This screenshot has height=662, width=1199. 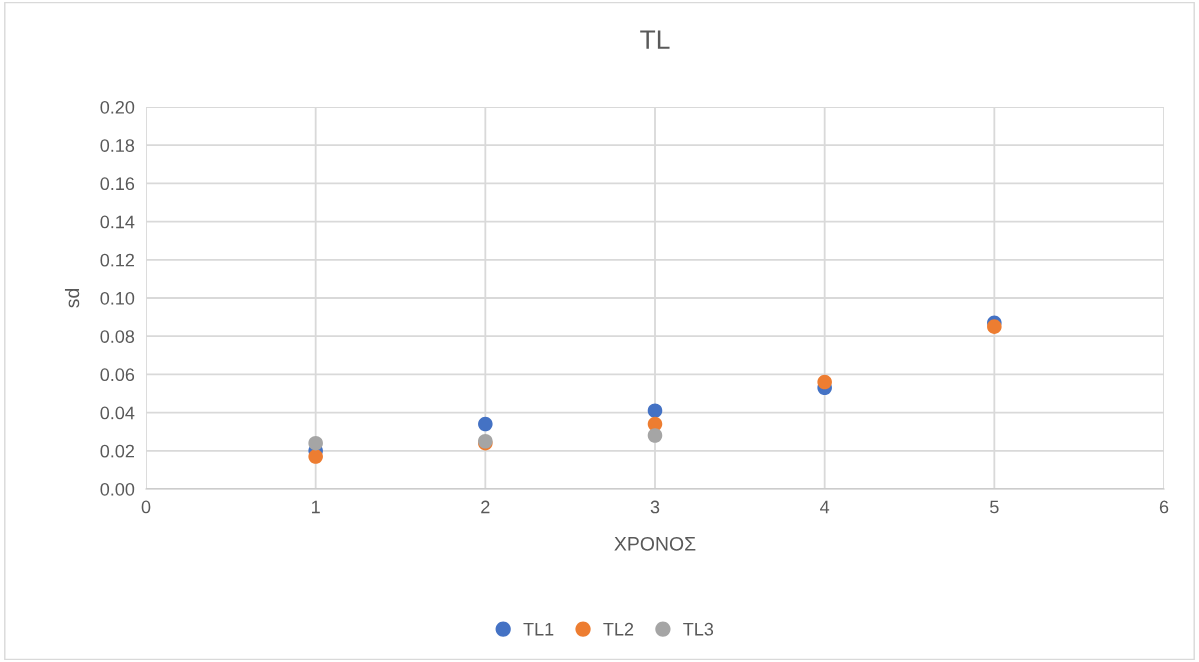 What do you see at coordinates (117, 145) in the screenshot?
I see `y-tick-label: 0.18` at bounding box center [117, 145].